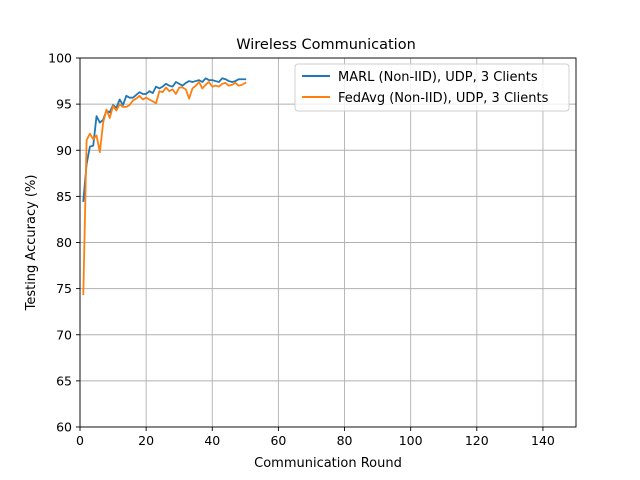  Describe the element at coordinates (64, 196) in the screenshot. I see `y-tick-label: 85` at that location.